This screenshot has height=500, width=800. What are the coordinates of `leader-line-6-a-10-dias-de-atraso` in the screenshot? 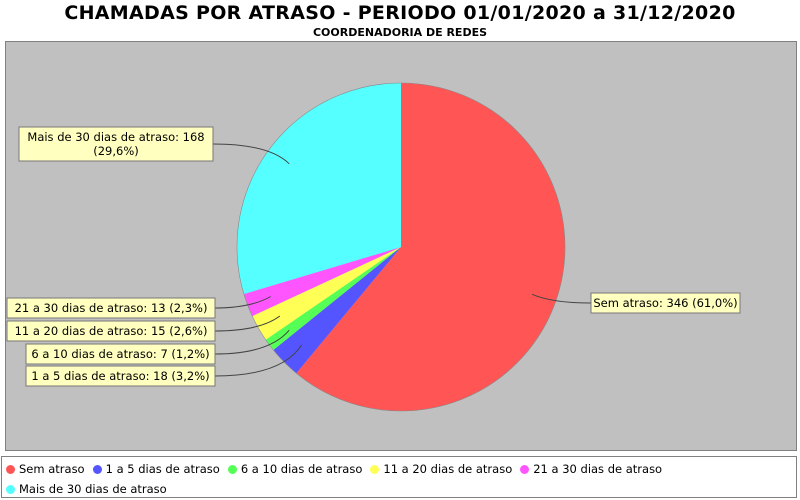 It's located at (252, 342).